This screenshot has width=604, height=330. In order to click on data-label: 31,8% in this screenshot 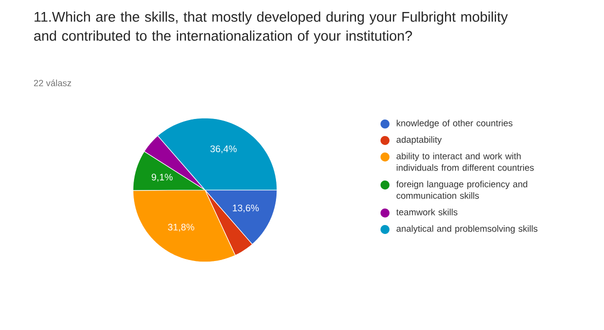, I will do `click(181, 228)`.